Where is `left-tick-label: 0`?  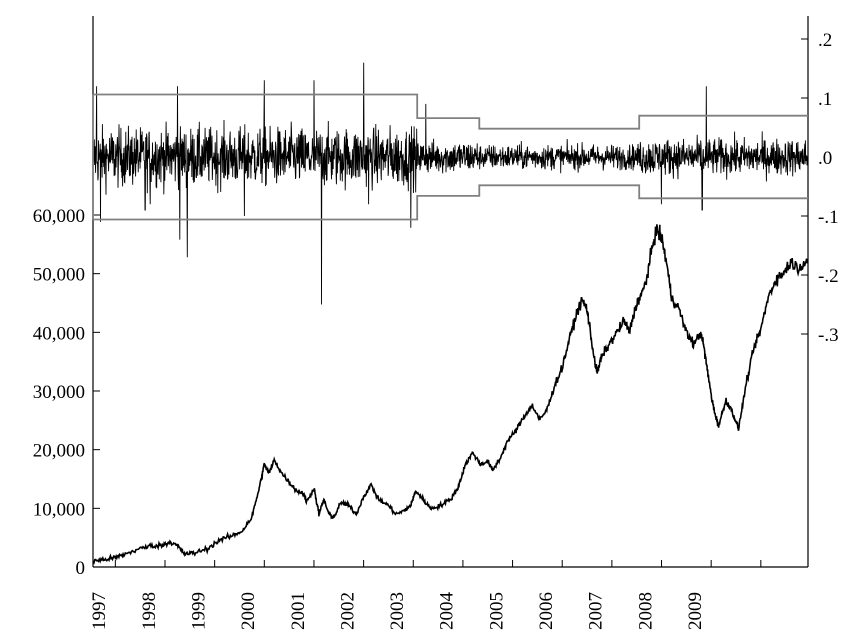 left-tick-label: 0 is located at coordinates (81, 568).